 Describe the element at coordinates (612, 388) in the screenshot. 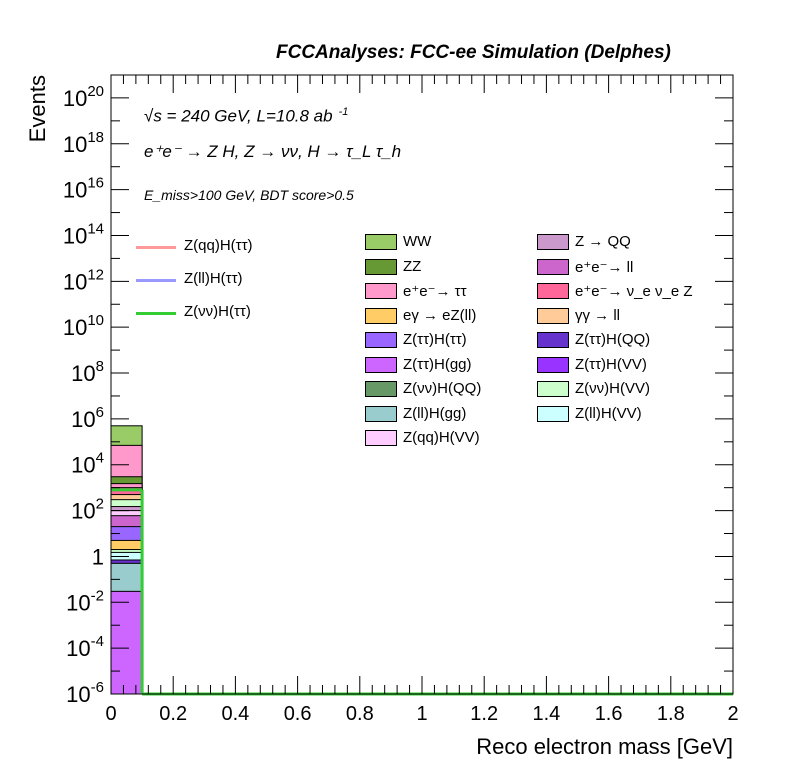

I see `legend-label: Z(νν)H(VV)` at that location.